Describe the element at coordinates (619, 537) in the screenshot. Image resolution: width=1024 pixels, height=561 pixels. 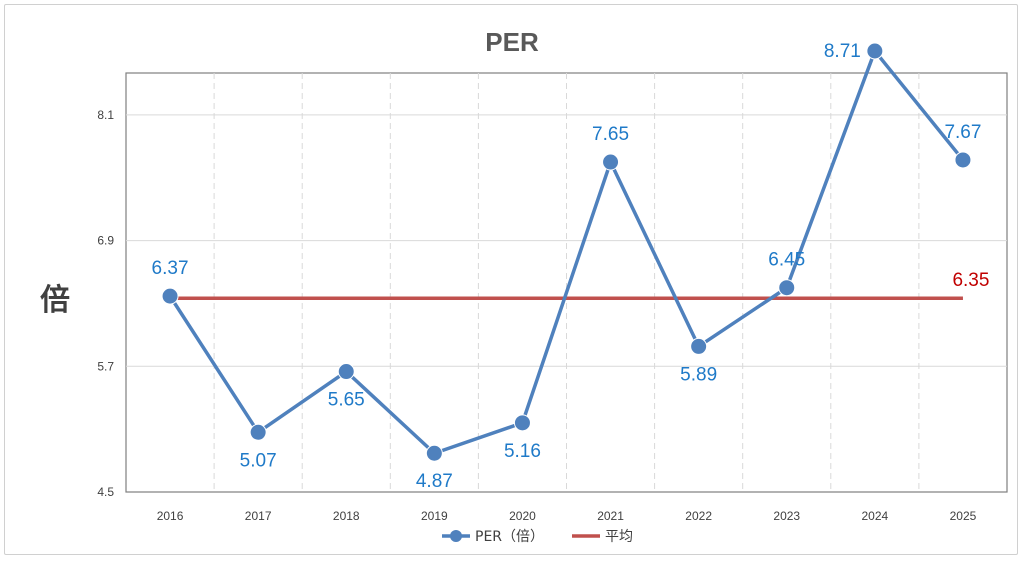
I see `legend-average-label: 平均` at that location.